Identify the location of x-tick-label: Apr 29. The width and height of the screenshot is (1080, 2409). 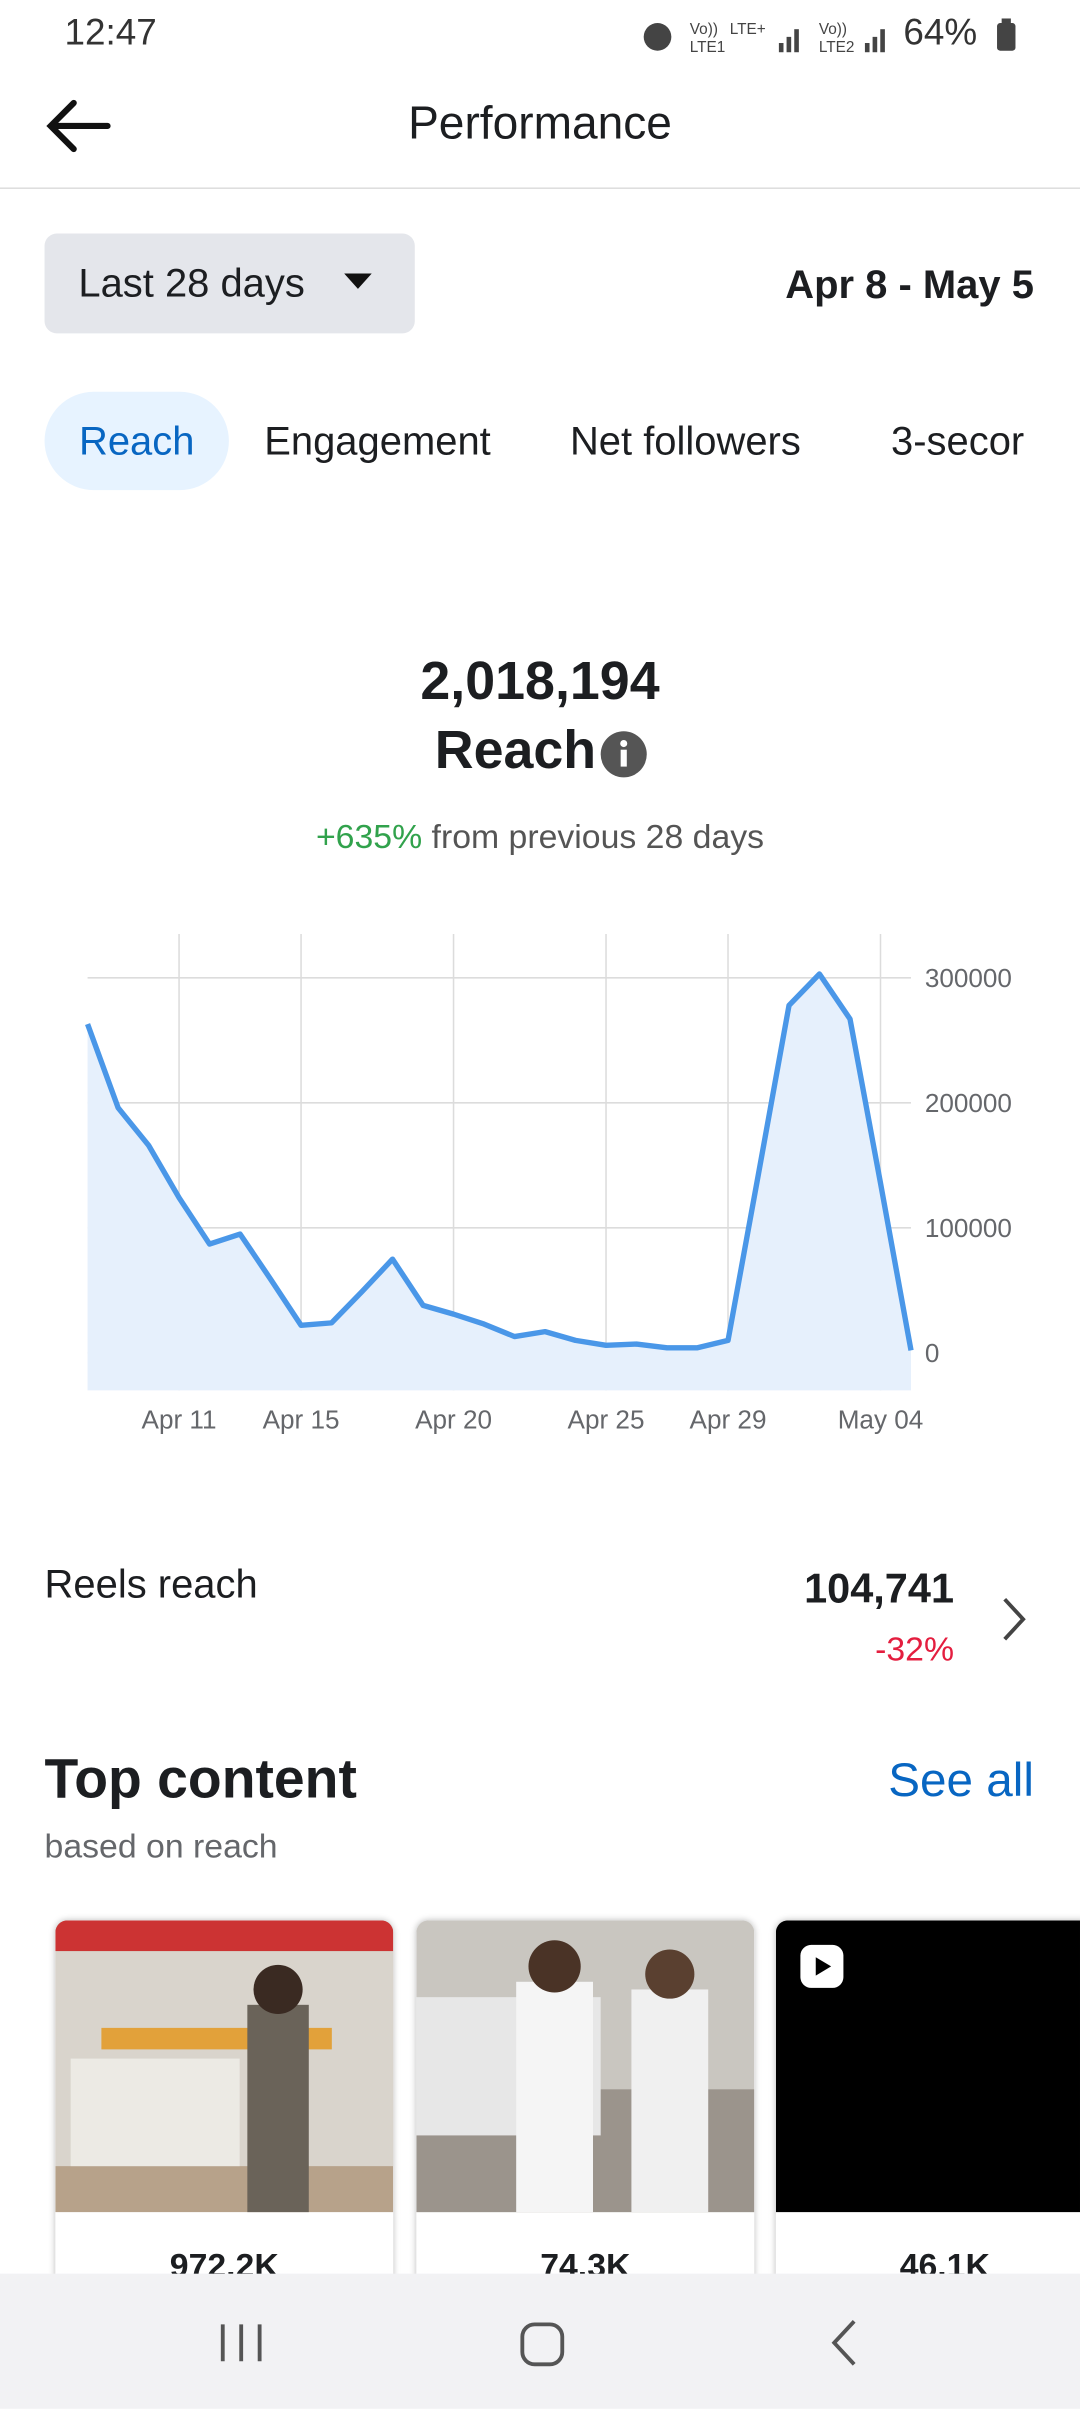
(728, 1420).